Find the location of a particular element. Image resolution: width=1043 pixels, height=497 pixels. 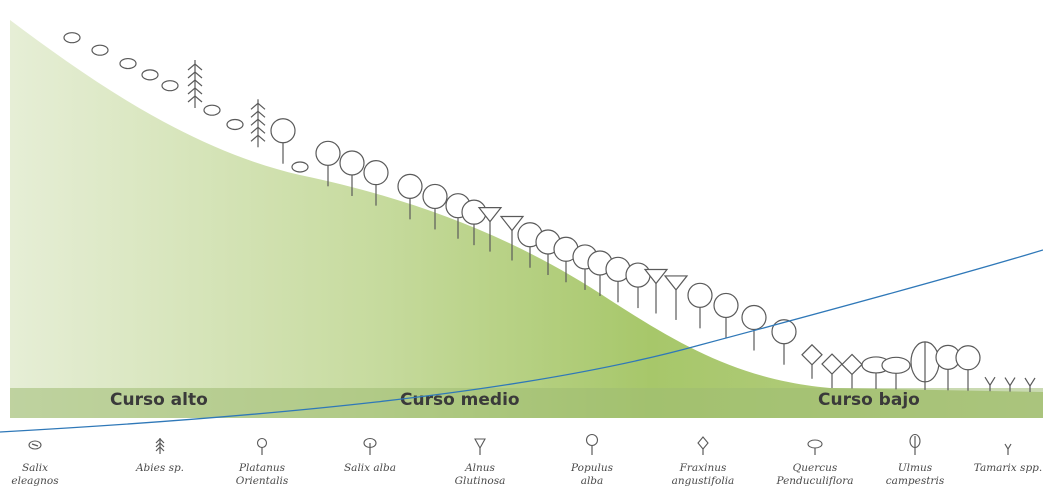

legend-name-fraxinus-2: angustifolia is located at coordinates (703, 481).